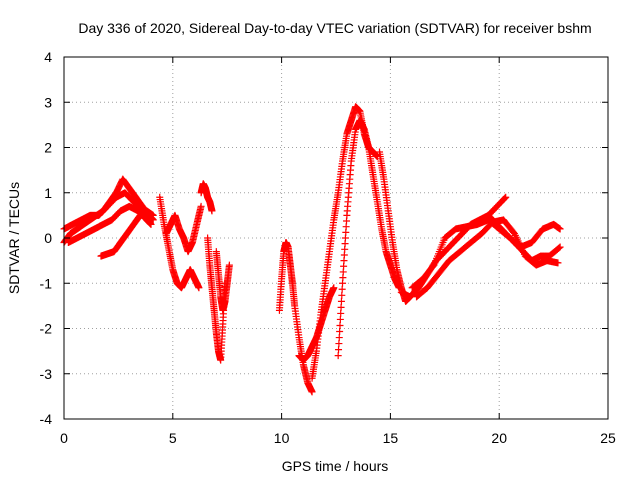 The image size is (640, 480). What do you see at coordinates (282, 438) in the screenshot?
I see `x-tick-label: 10` at bounding box center [282, 438].